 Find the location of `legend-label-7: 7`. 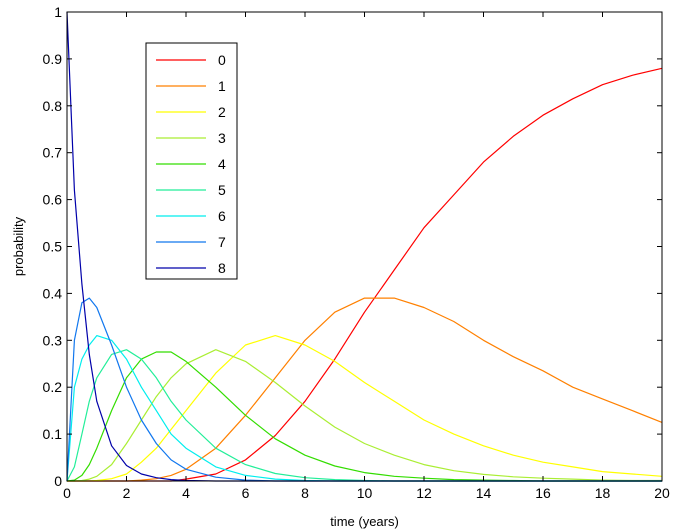

legend-label-7: 7 is located at coordinates (222, 242).